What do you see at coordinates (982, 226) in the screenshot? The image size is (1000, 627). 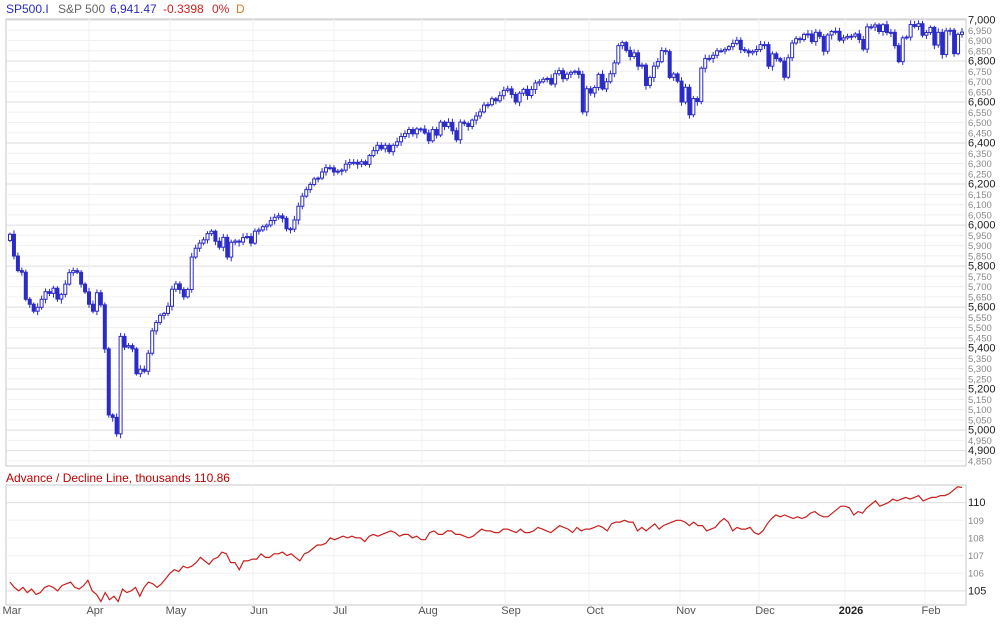 I see `price-axis-tick-label: 6,000` at bounding box center [982, 226].